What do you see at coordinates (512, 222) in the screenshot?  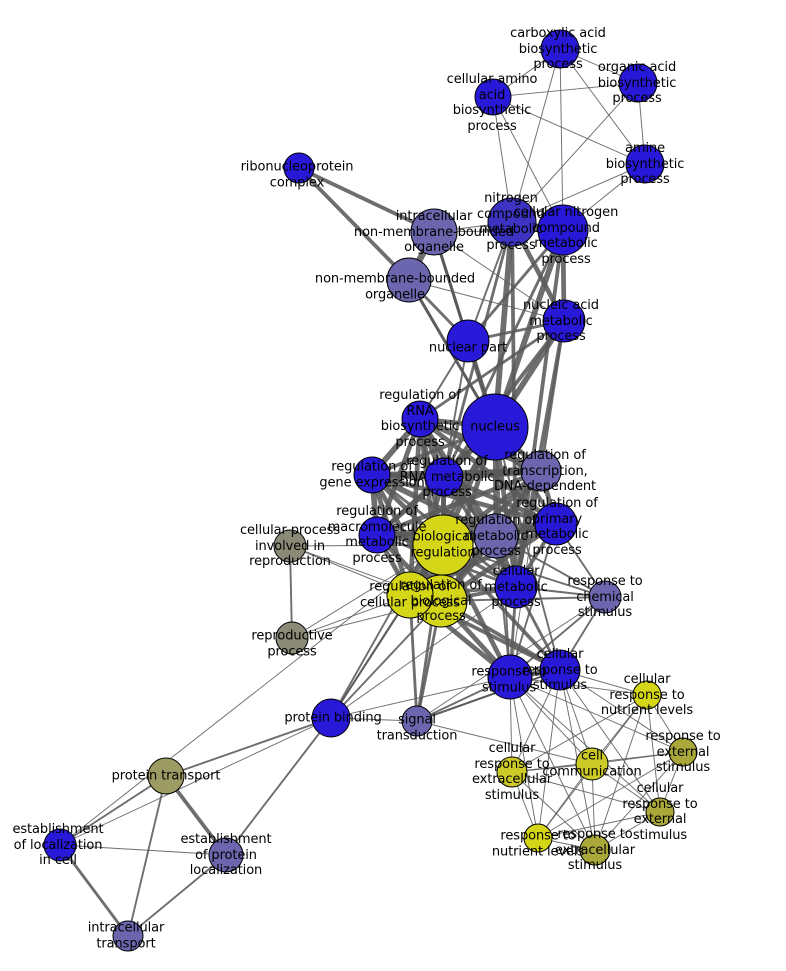 I see `graph-node-nitrogen_compound_metabolic_process` at bounding box center [512, 222].